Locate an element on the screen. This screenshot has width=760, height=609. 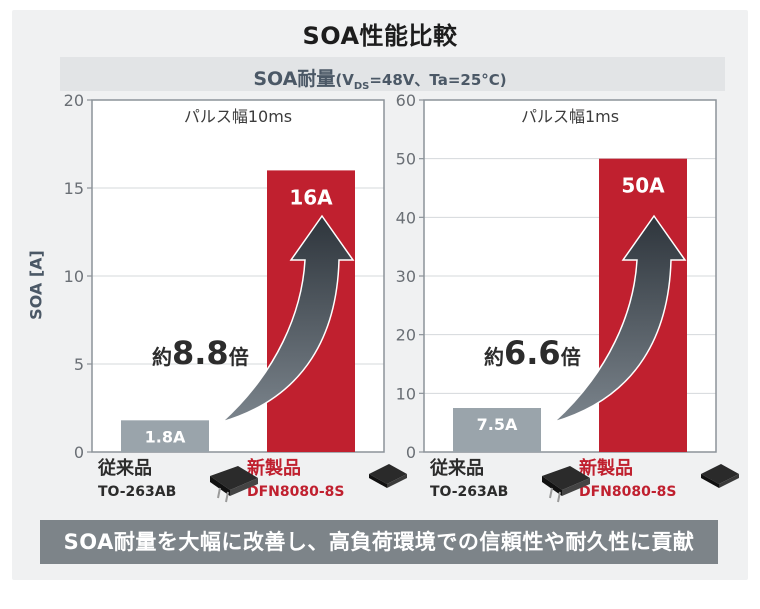
chart-subtitle: SOA耐量(VDS=48V、Ta=25°C) is located at coordinates (380, 78).